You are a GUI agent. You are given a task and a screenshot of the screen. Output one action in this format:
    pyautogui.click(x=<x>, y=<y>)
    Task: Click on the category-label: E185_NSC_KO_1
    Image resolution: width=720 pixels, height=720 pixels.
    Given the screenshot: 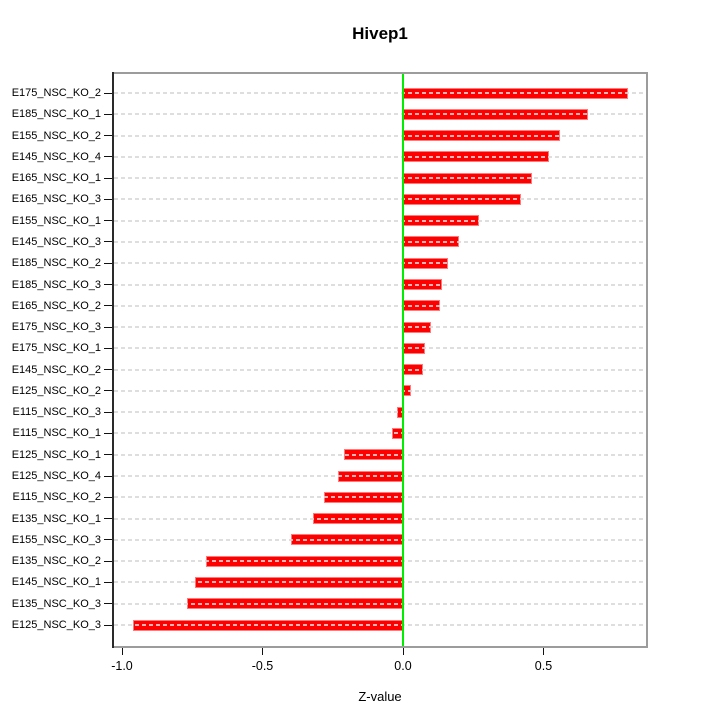 What is the action you would take?
    pyautogui.click(x=56, y=114)
    